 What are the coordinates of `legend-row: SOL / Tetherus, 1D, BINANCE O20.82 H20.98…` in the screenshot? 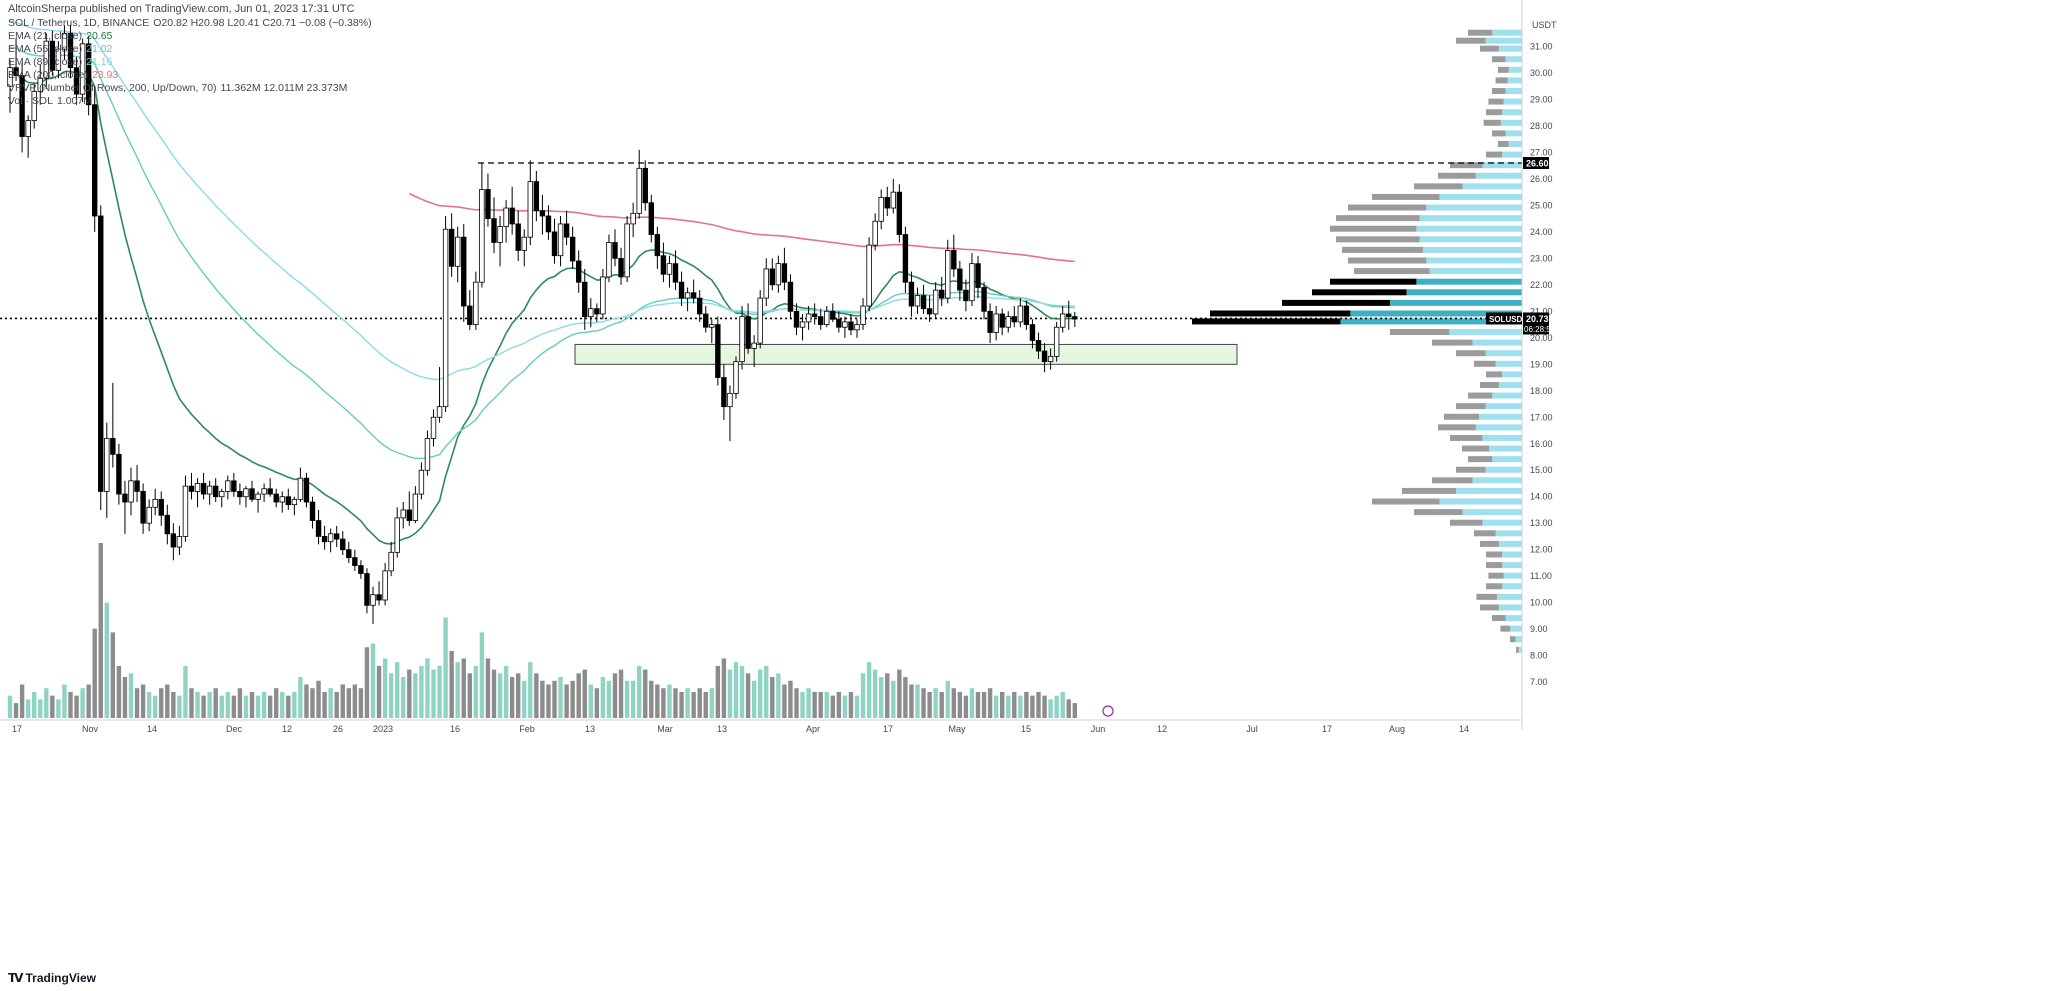 It's located at (190, 23).